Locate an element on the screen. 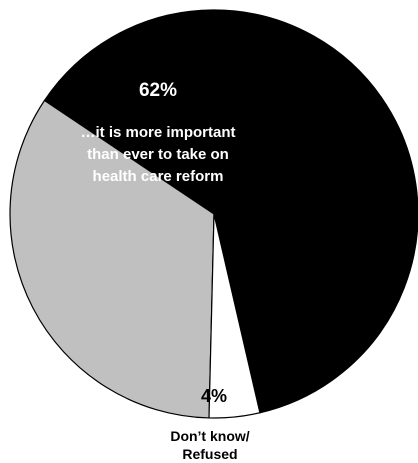  slice-category-label-2-line-0: Don’t know/ is located at coordinates (209, 436).